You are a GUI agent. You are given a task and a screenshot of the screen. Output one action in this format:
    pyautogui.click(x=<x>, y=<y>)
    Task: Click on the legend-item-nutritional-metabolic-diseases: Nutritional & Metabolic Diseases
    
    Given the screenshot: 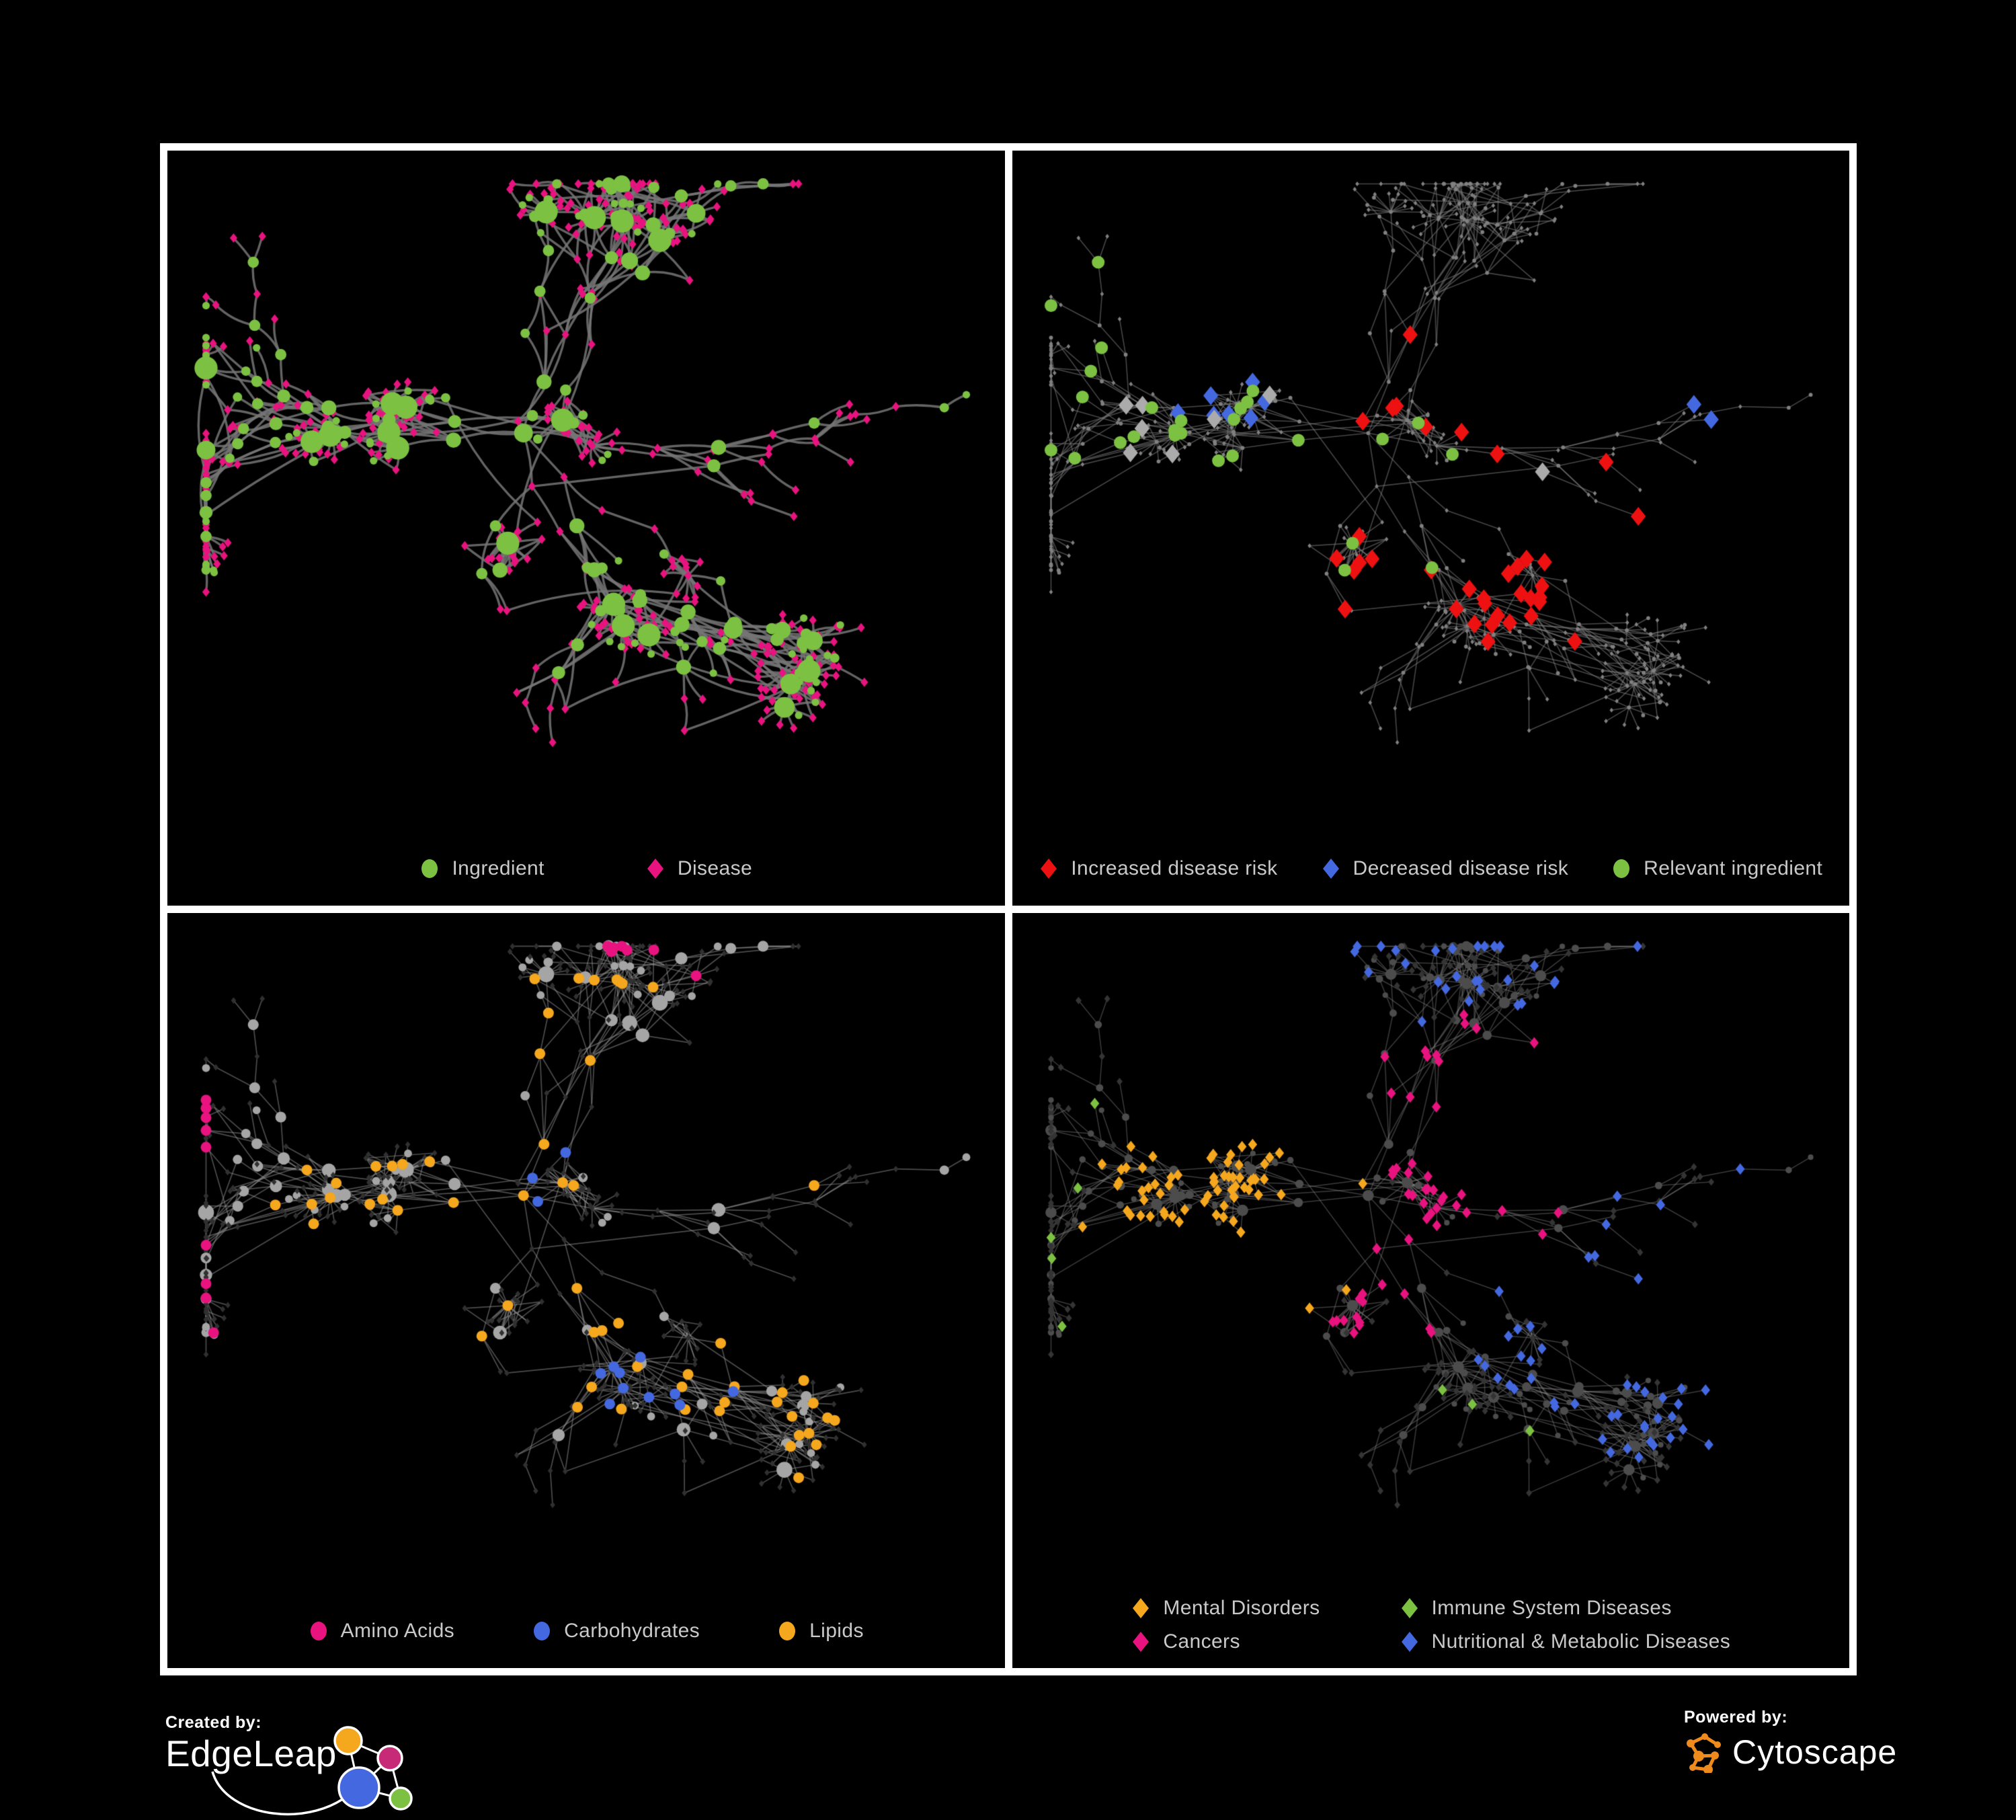 What is the action you would take?
    pyautogui.click(x=1565, y=1641)
    